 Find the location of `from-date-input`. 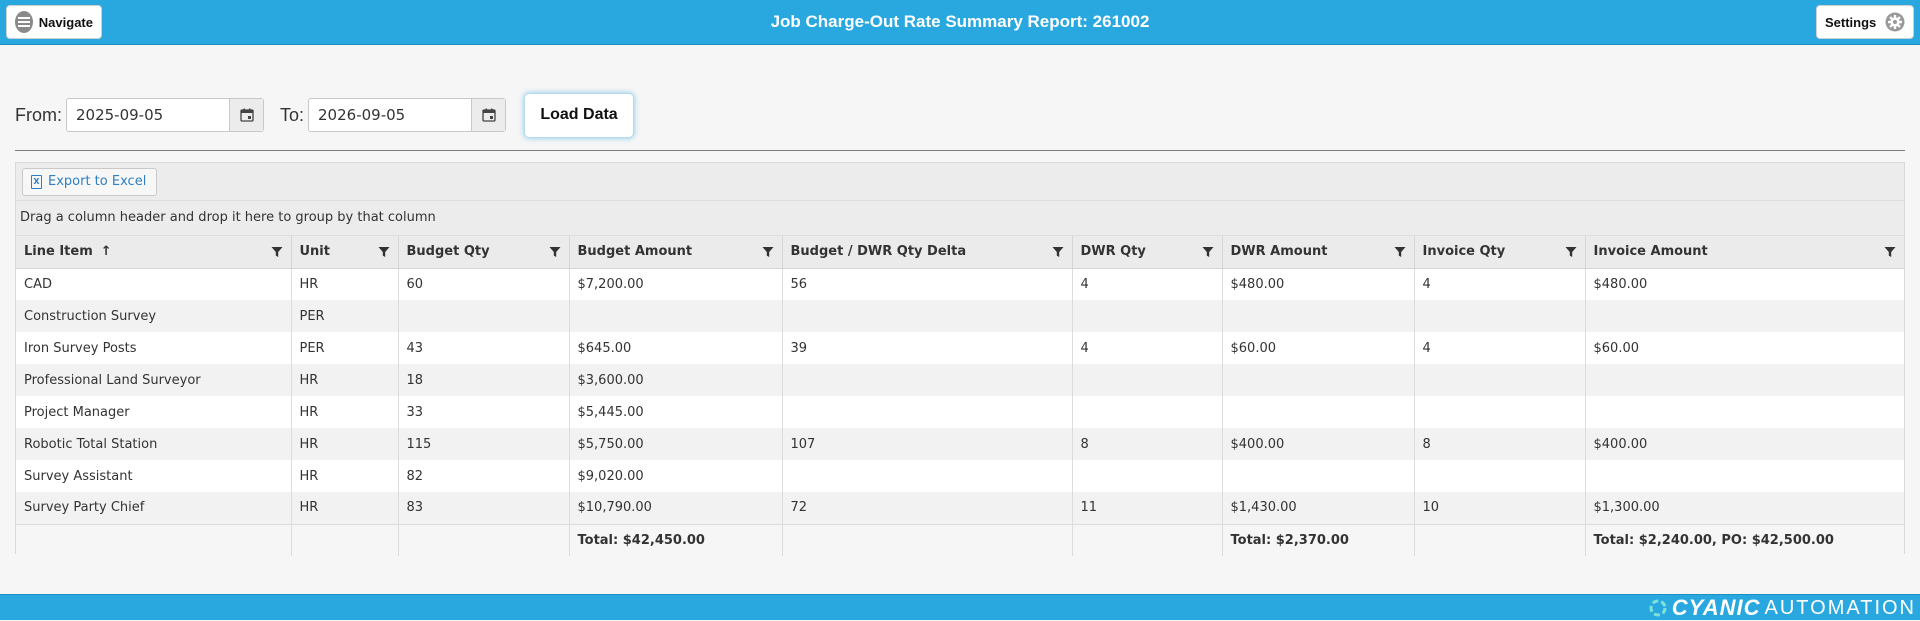

from-date-input is located at coordinates (148, 115).